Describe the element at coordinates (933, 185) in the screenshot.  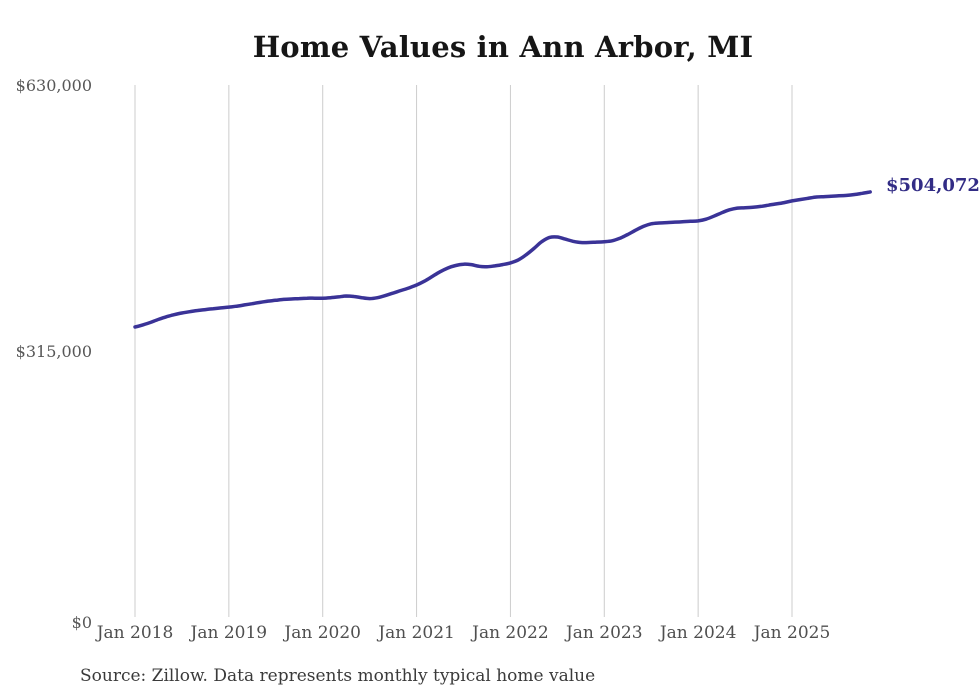
I see `latest-value-label: $504,072` at that location.